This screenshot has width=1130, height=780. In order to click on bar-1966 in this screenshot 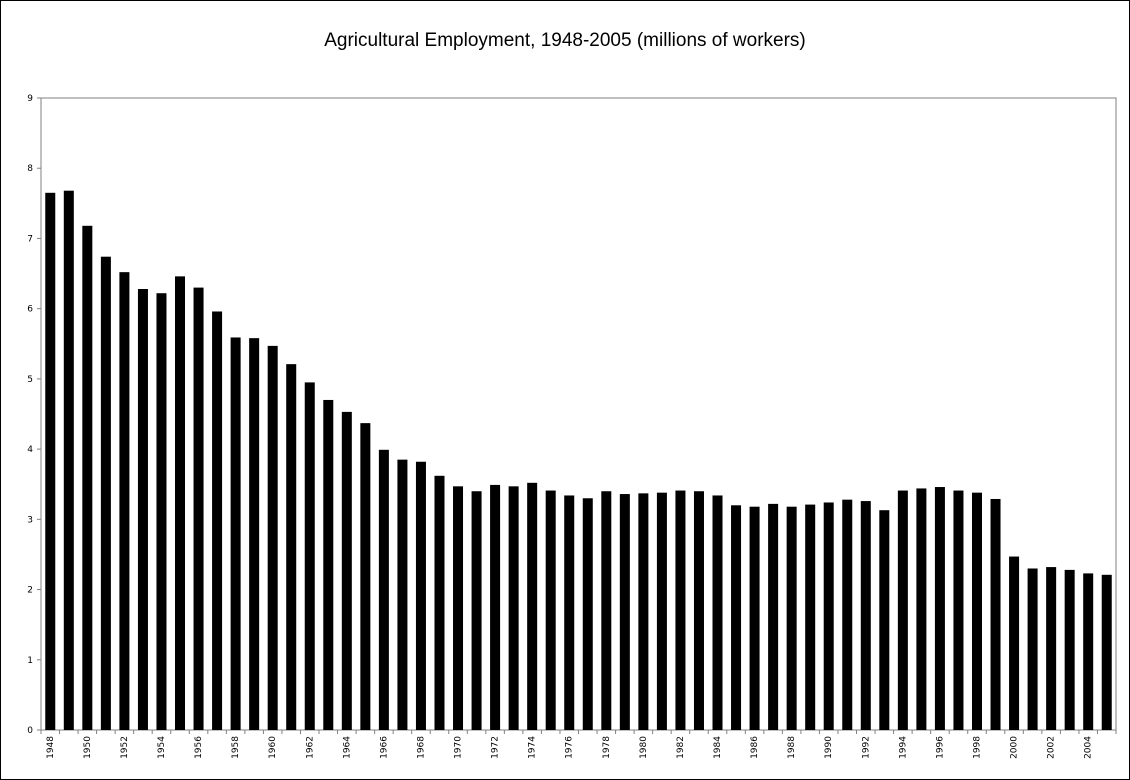, I will do `click(383, 589)`.